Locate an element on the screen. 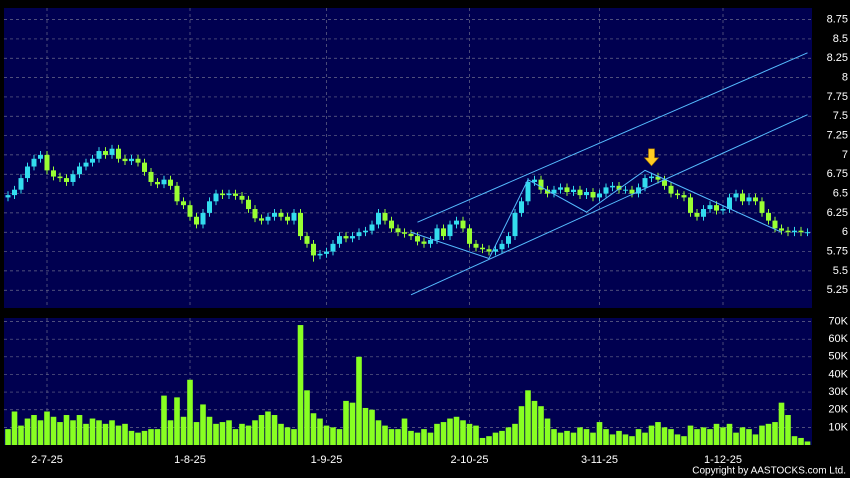 The width and height of the screenshot is (850, 478). arrow-marker is located at coordinates (651, 157).